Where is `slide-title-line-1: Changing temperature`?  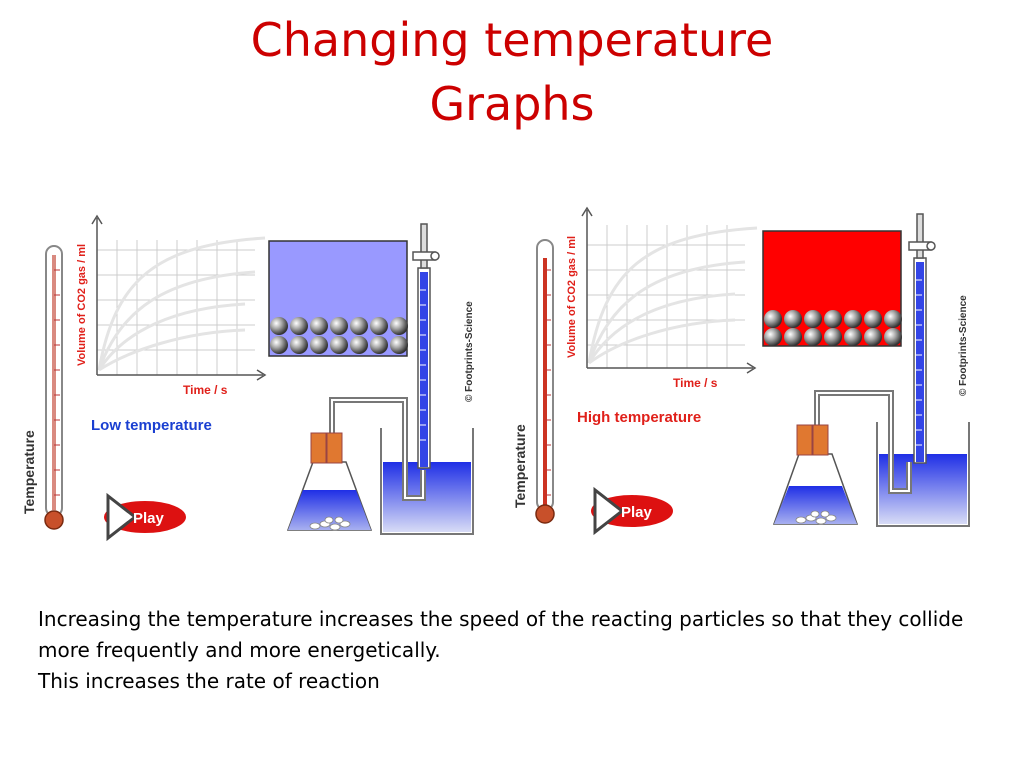
slide-title-line-1: Changing temperature is located at coordinates (512, 40).